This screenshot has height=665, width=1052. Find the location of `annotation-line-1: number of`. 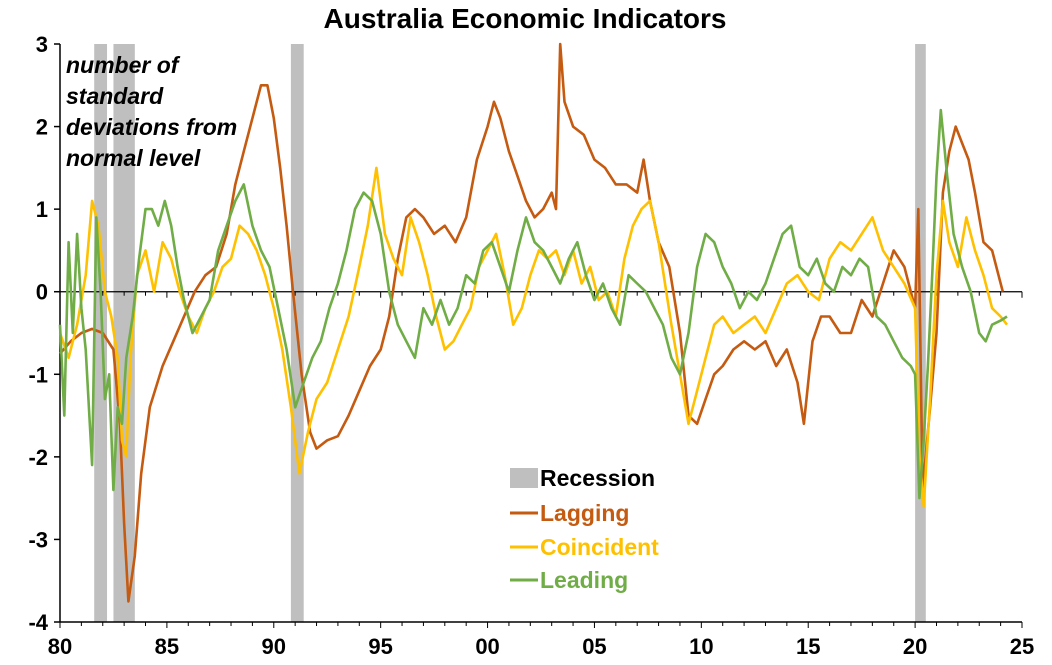

annotation-line-1: number of is located at coordinates (123, 65).